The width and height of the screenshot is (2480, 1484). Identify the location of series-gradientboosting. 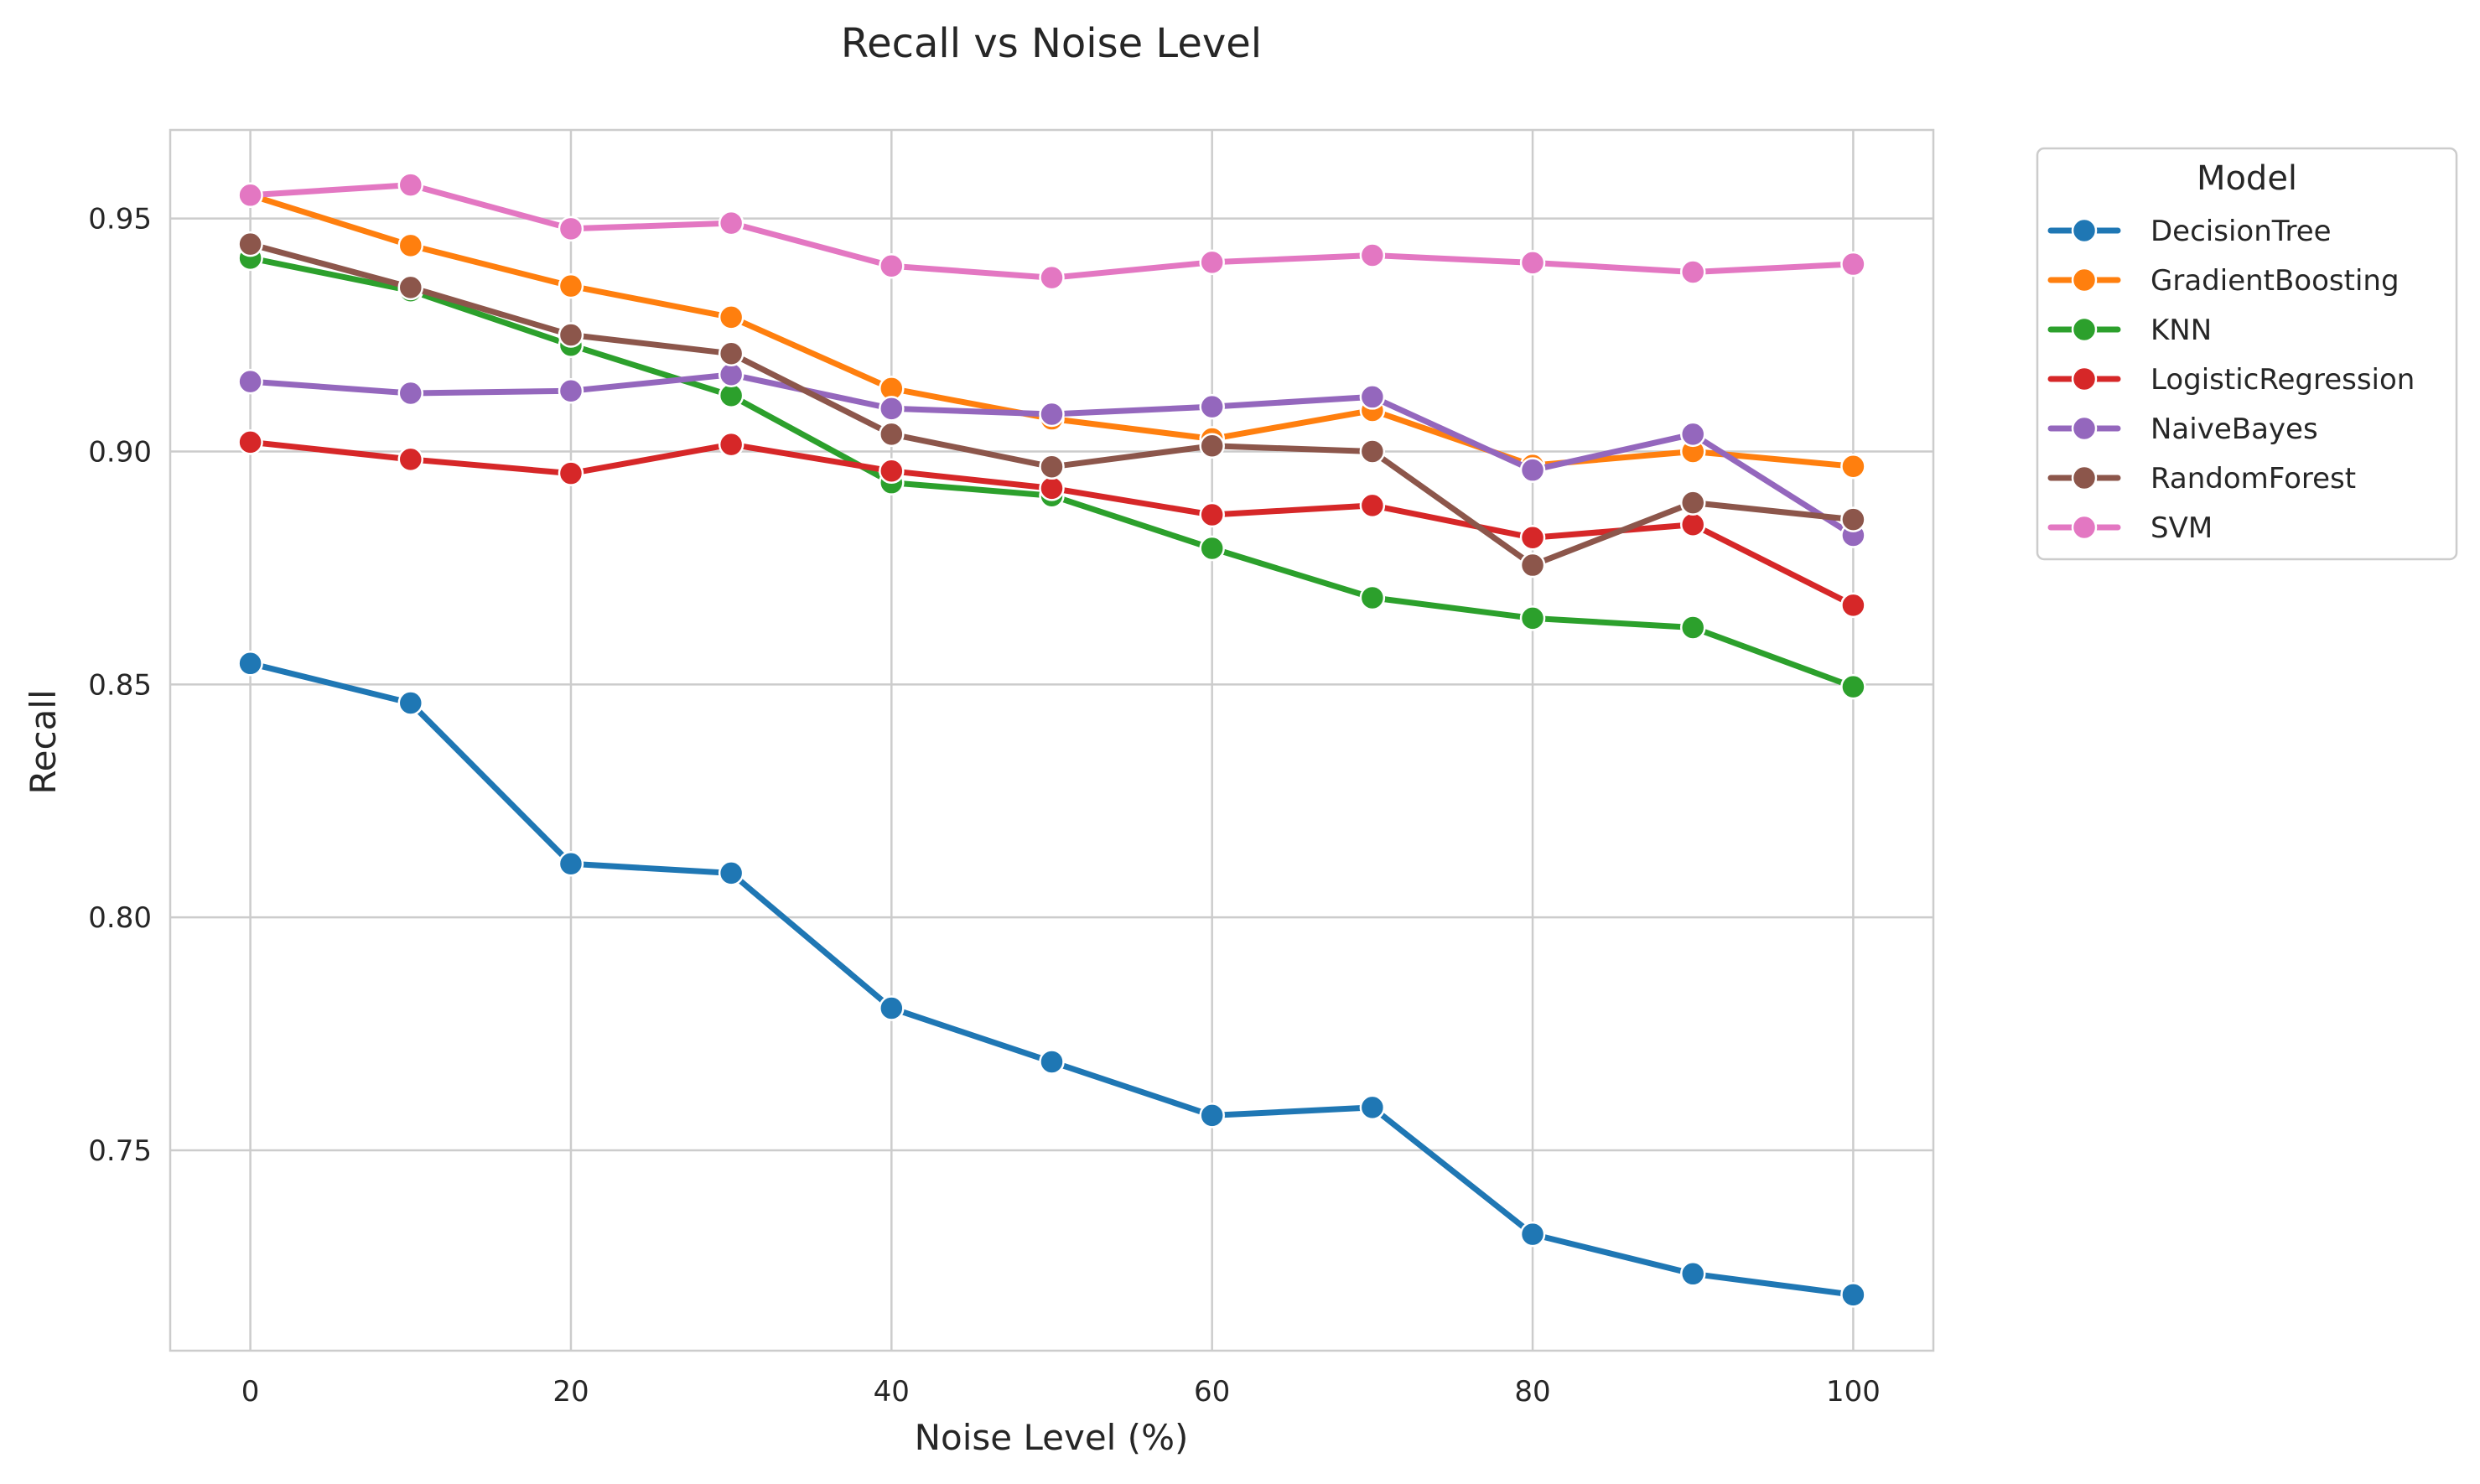
(1051, 331).